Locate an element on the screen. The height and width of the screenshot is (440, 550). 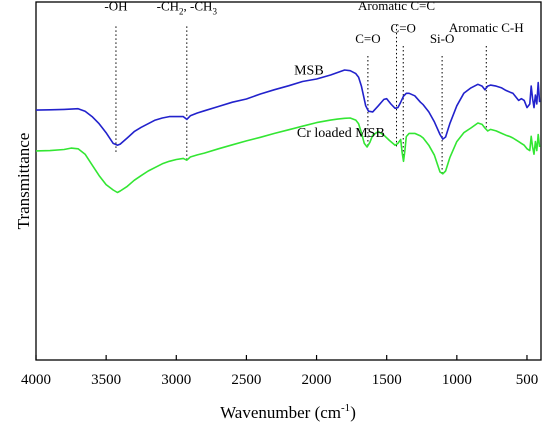
x-tick-label: 3000 is located at coordinates (176, 380).